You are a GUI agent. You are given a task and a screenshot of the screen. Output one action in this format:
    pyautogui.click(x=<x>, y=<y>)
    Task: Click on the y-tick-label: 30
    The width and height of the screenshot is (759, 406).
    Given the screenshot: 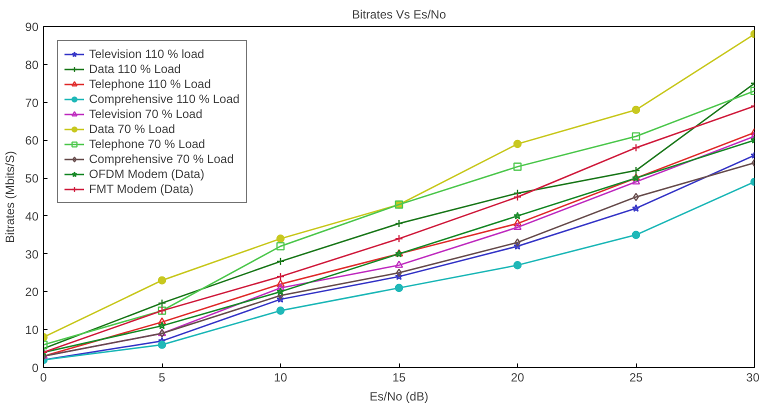 What is the action you would take?
    pyautogui.click(x=32, y=254)
    